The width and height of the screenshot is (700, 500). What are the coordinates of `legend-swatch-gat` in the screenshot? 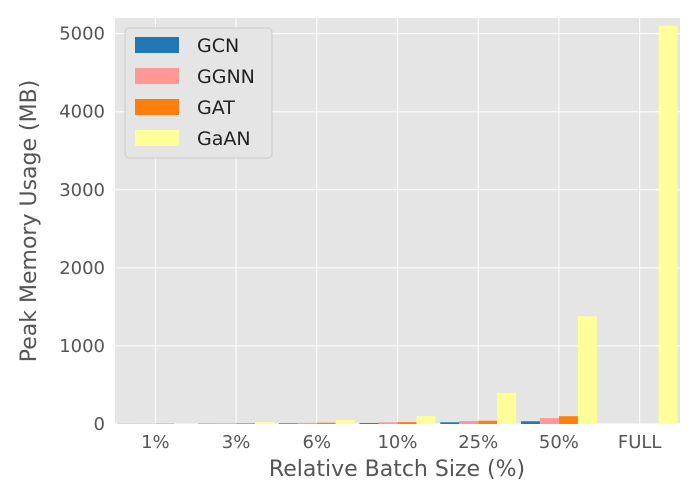 It's located at (157, 107).